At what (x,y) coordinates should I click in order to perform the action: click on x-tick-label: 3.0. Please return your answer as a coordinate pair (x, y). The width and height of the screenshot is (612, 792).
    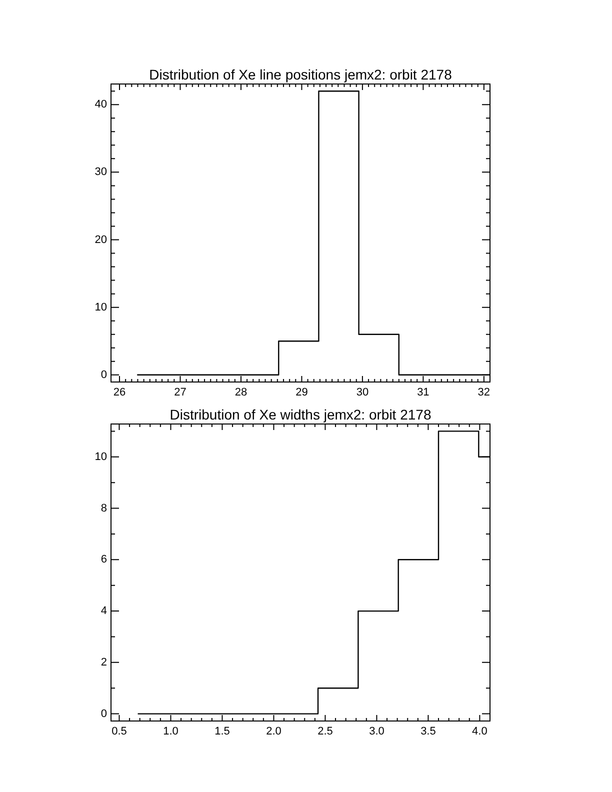
    Looking at the image, I should click on (376, 732).